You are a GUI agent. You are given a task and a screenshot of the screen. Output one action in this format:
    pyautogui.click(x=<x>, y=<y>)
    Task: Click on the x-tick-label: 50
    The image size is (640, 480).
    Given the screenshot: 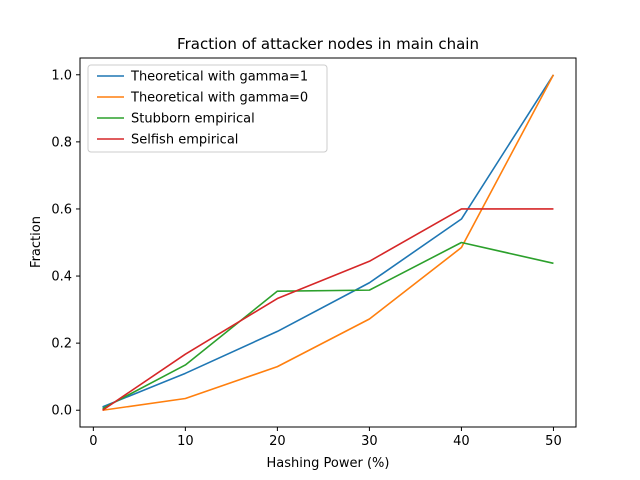 What is the action you would take?
    pyautogui.click(x=553, y=441)
    